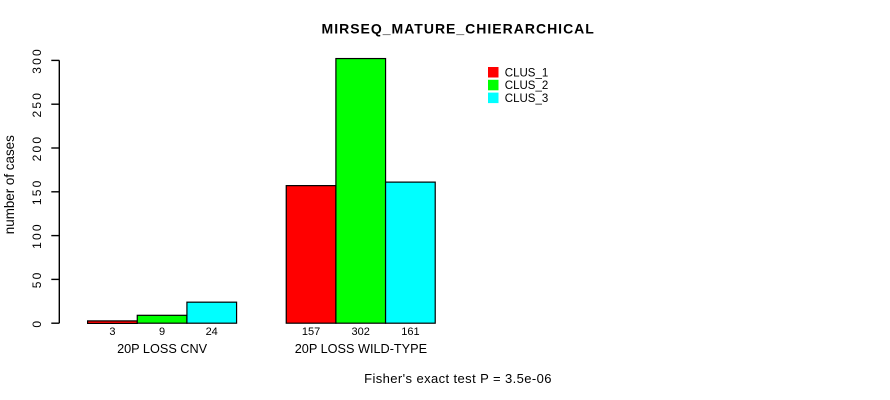  I want to click on svg-text: 50, so click(37, 280).